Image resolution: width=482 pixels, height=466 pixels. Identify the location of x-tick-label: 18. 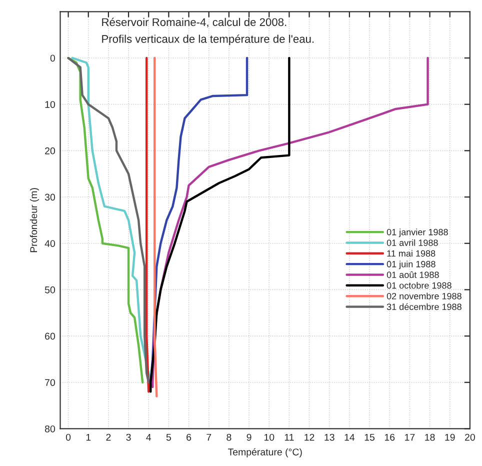
(430, 437).